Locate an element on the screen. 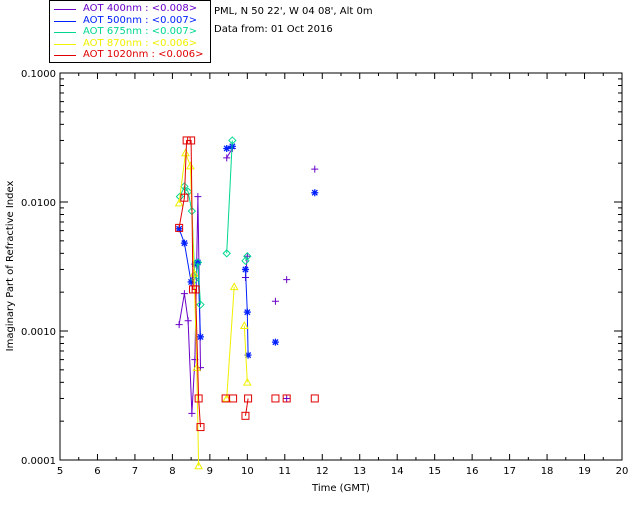 The width and height of the screenshot is (640, 512). series-diamond is located at coordinates (213, 222).